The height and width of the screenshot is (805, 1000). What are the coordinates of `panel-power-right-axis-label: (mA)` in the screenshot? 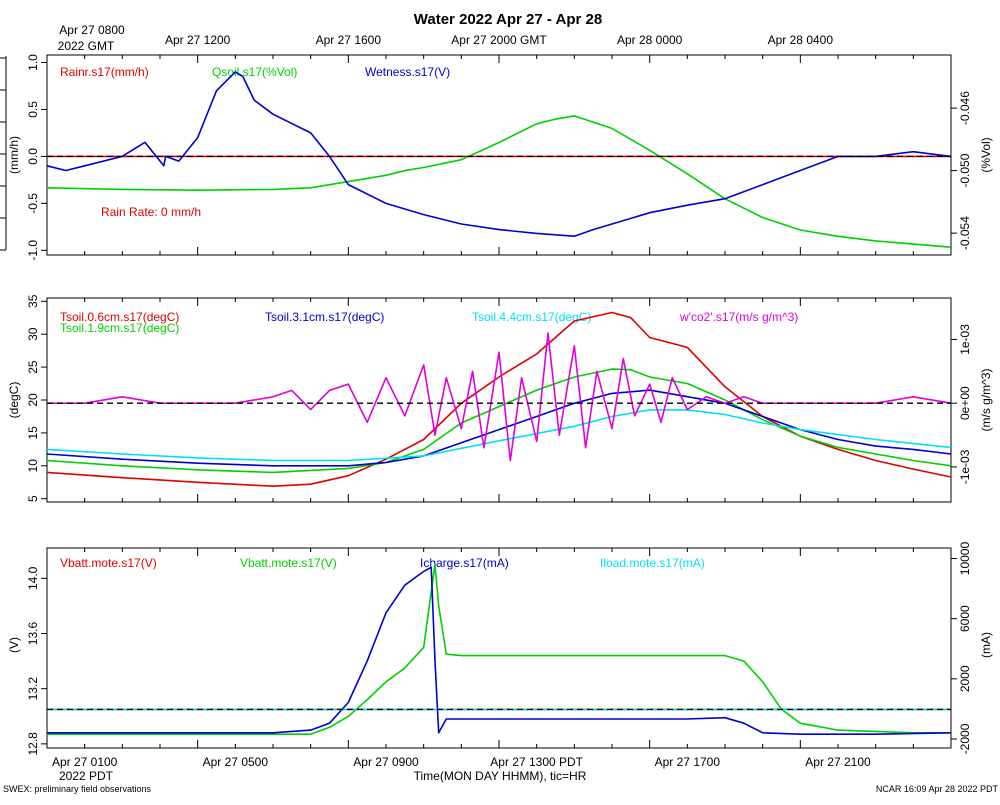 It's located at (986, 645).